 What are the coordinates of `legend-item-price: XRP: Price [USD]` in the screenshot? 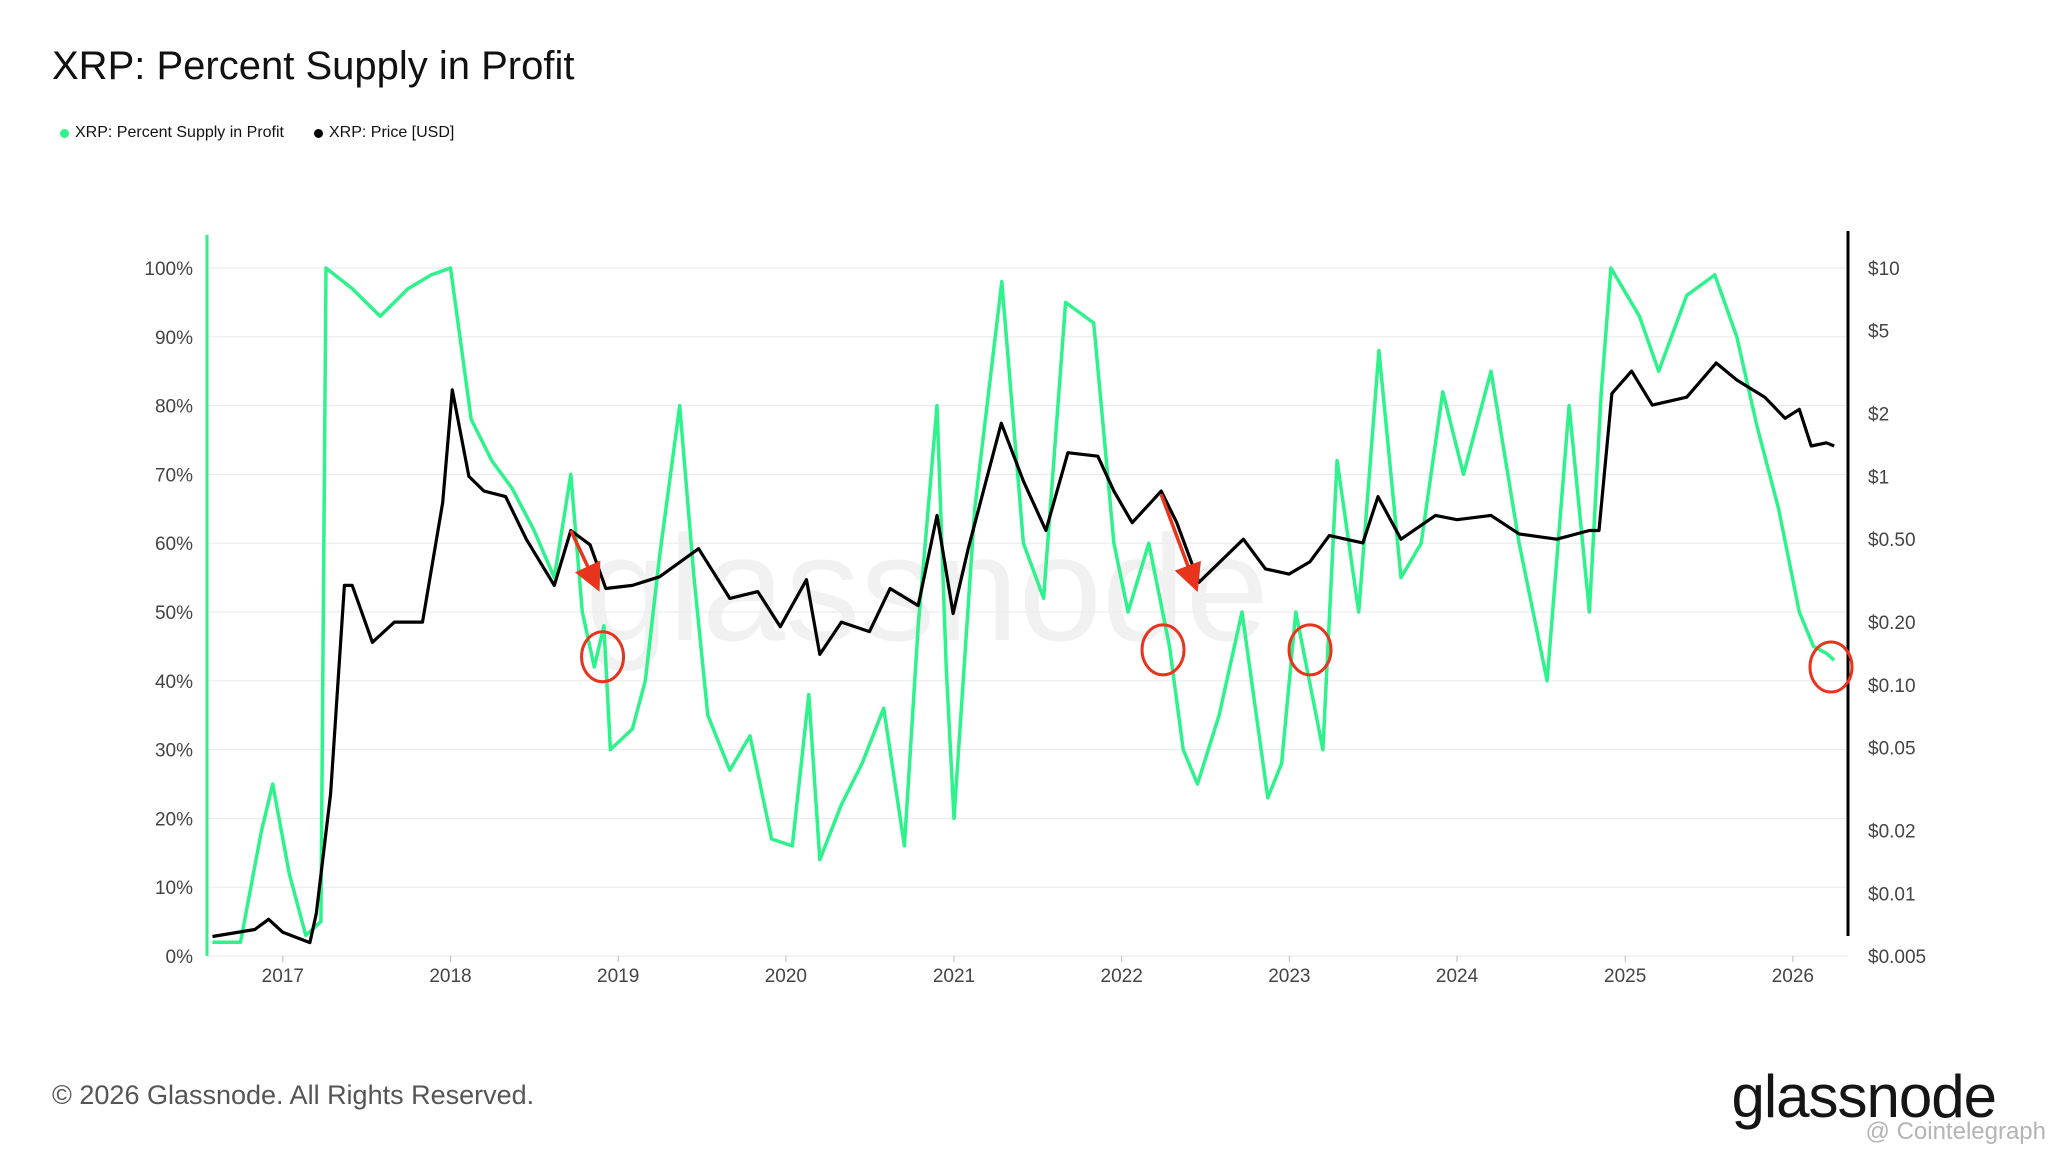 It's located at (384, 133).